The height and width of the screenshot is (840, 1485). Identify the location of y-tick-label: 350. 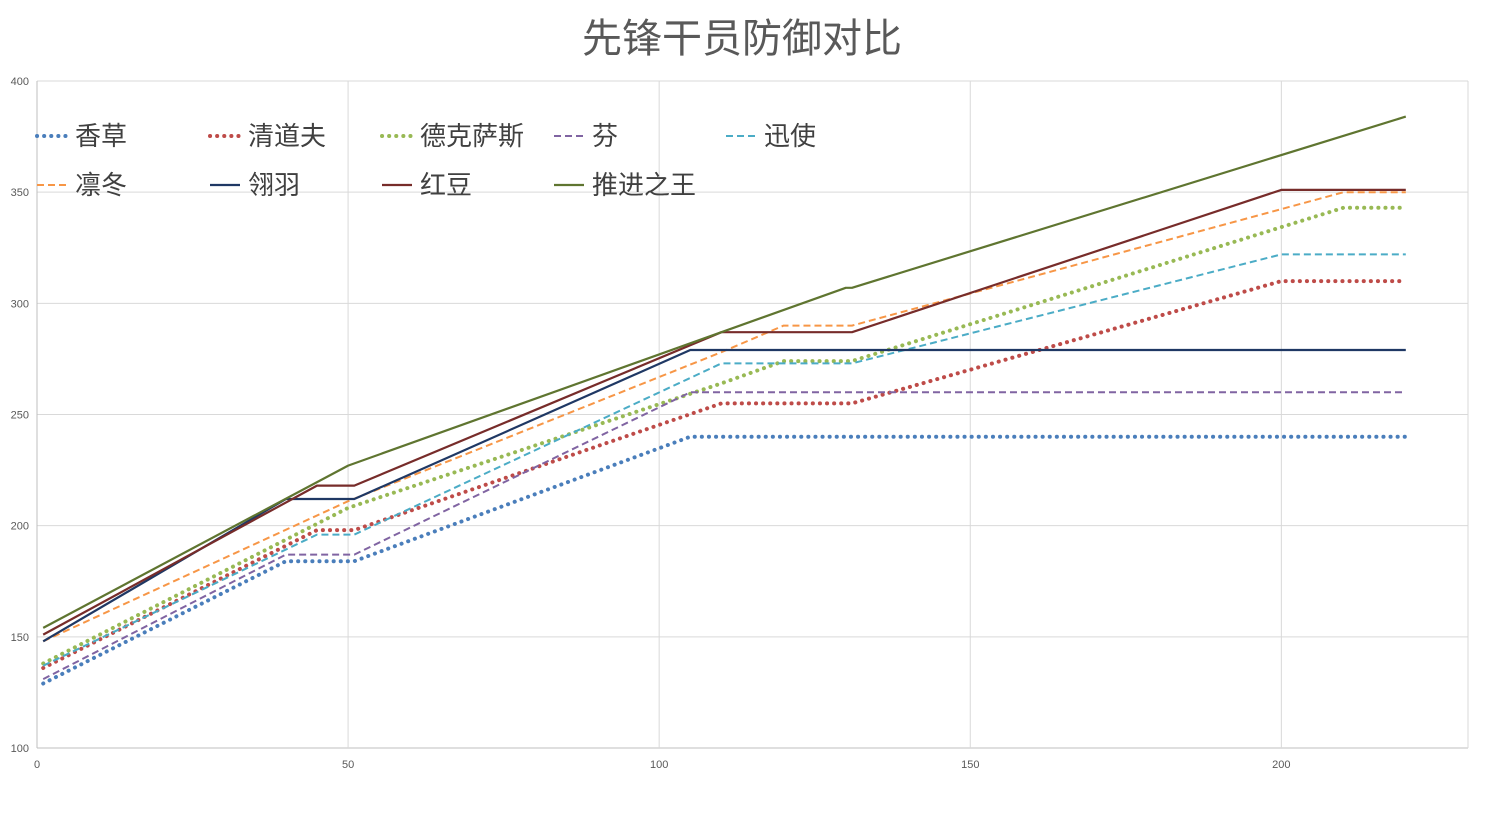
(20, 193).